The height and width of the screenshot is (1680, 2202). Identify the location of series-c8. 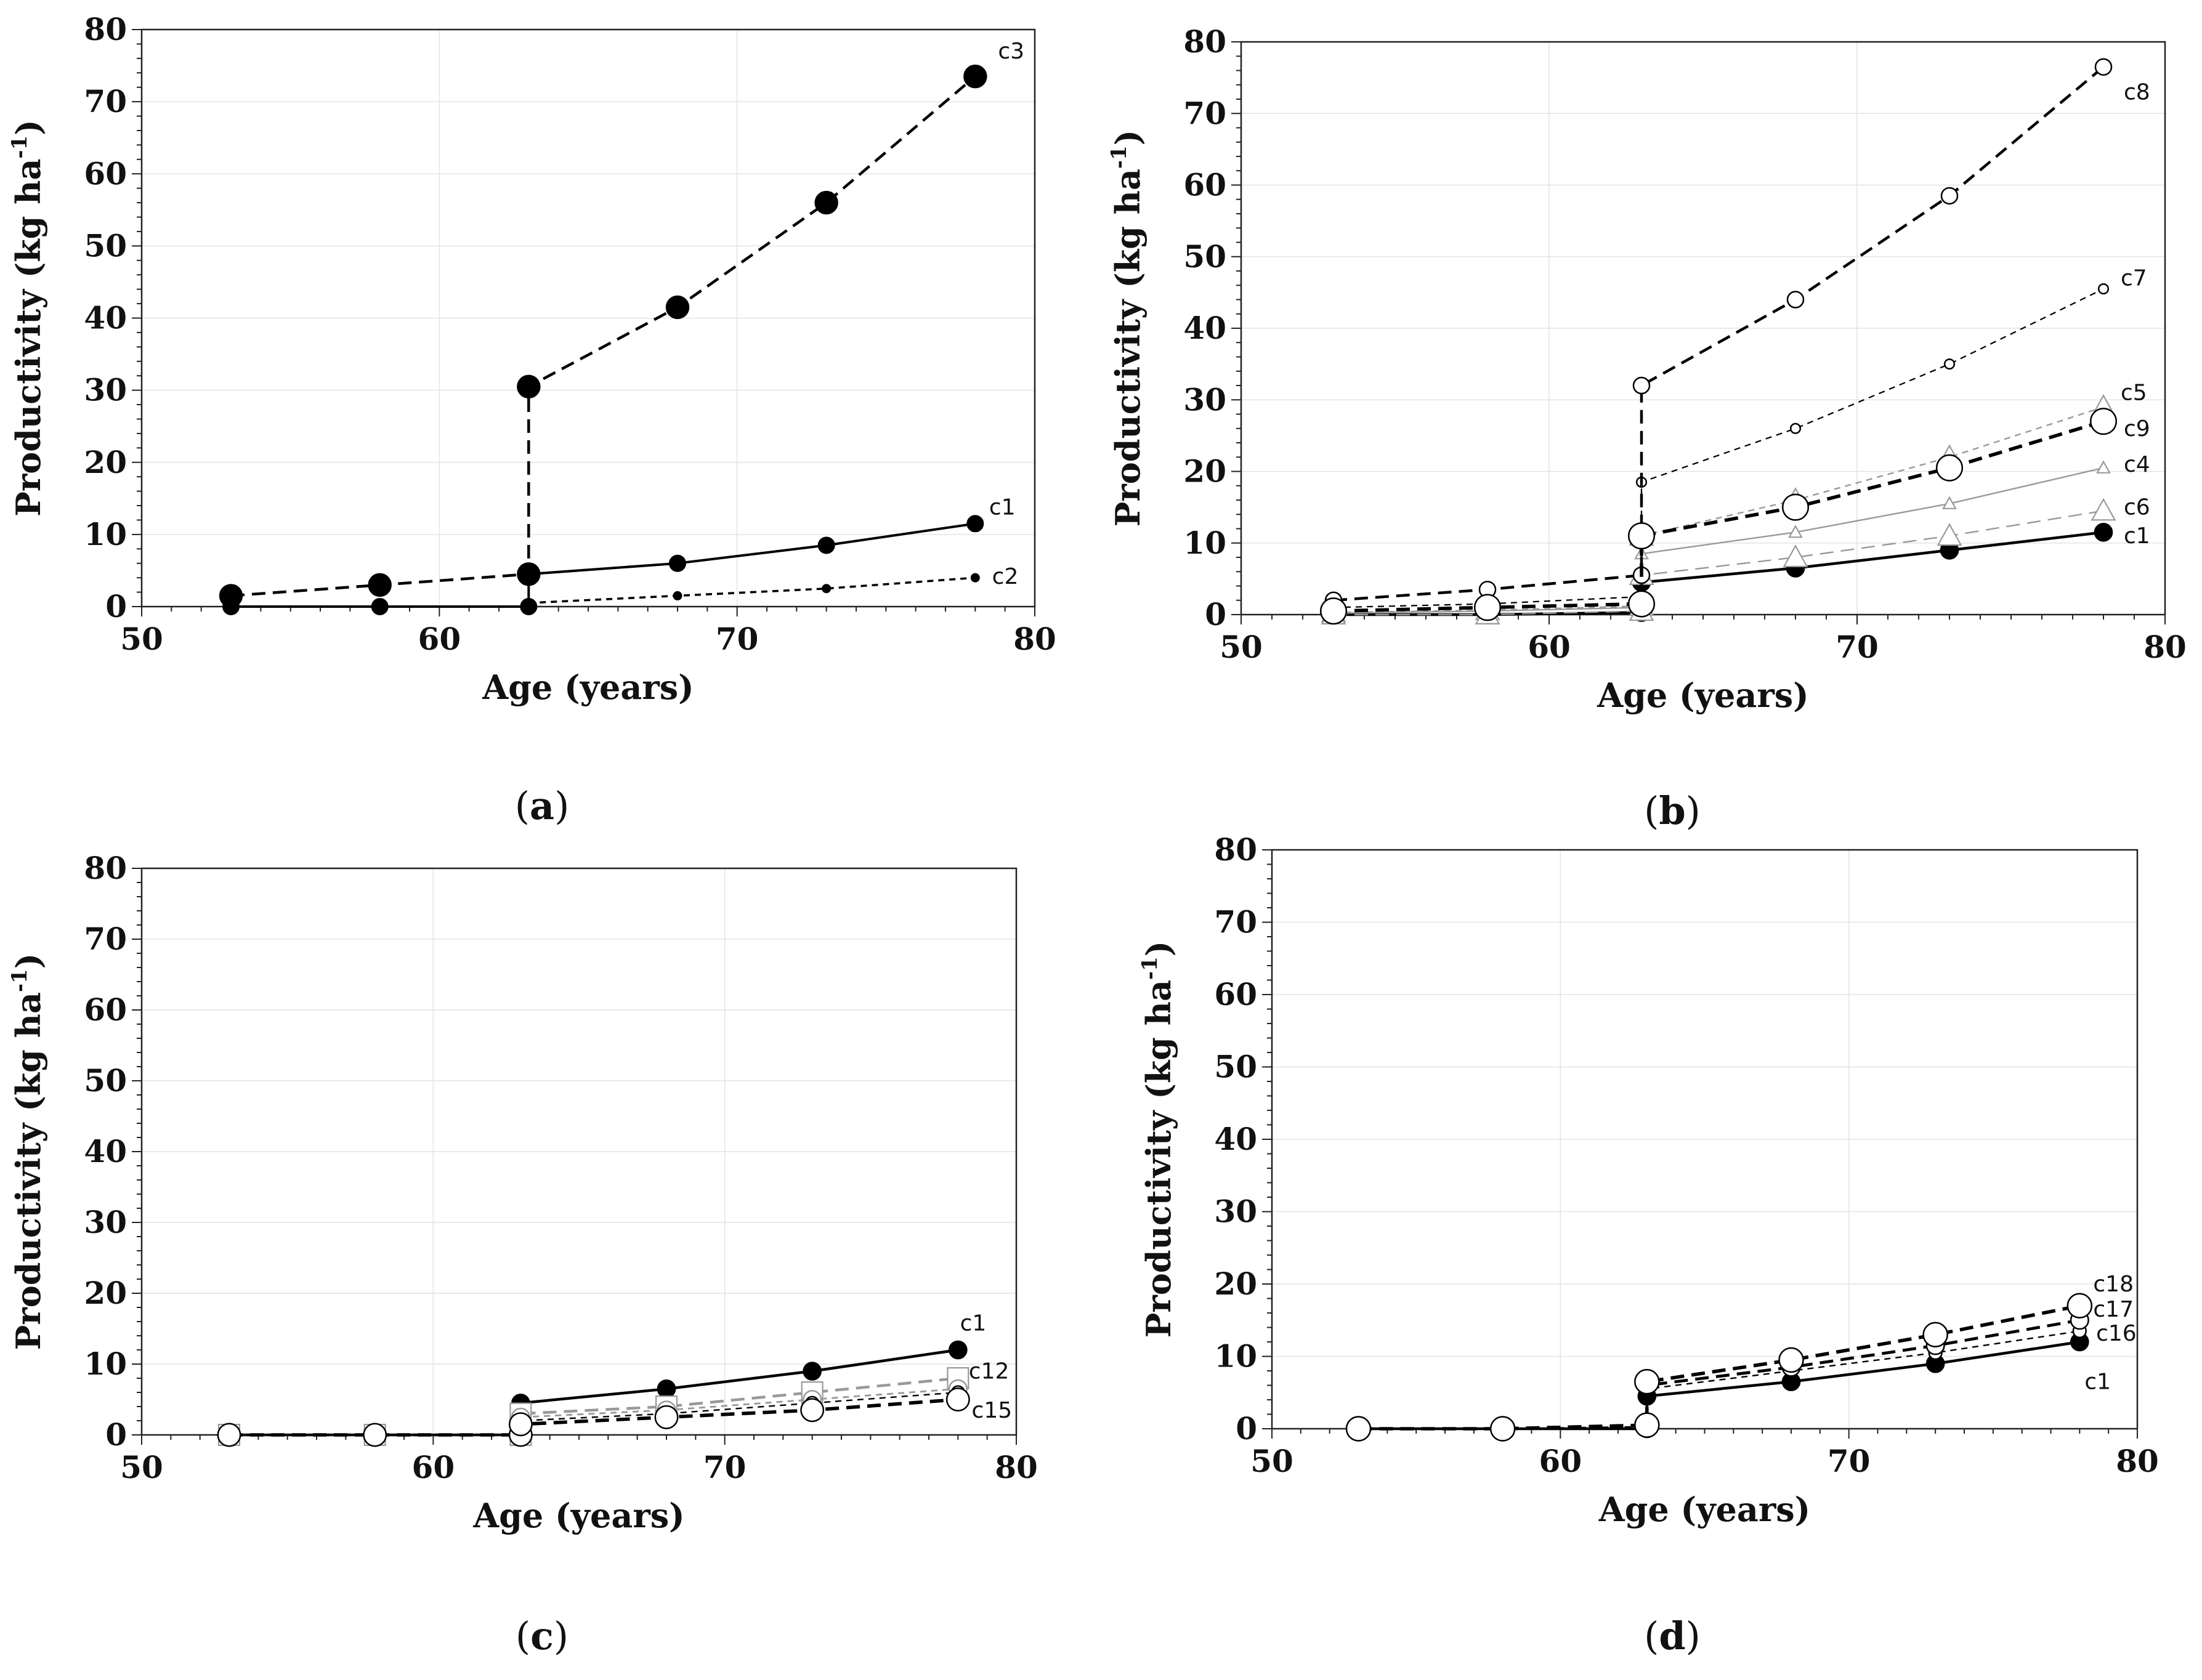
(1719, 333).